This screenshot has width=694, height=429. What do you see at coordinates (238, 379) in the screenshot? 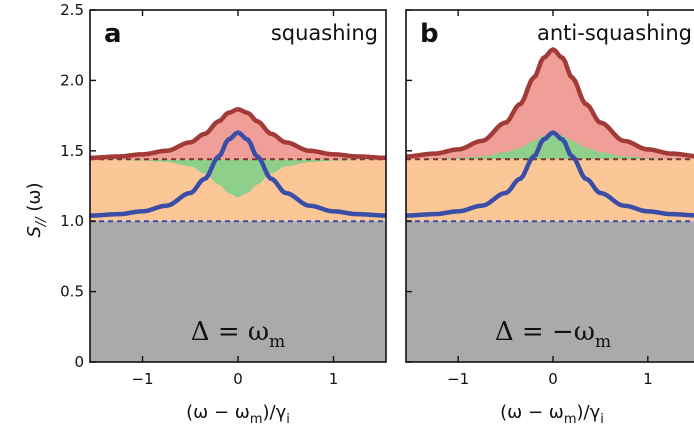
I see `x-tick-label-a-1: 0` at bounding box center [238, 379].